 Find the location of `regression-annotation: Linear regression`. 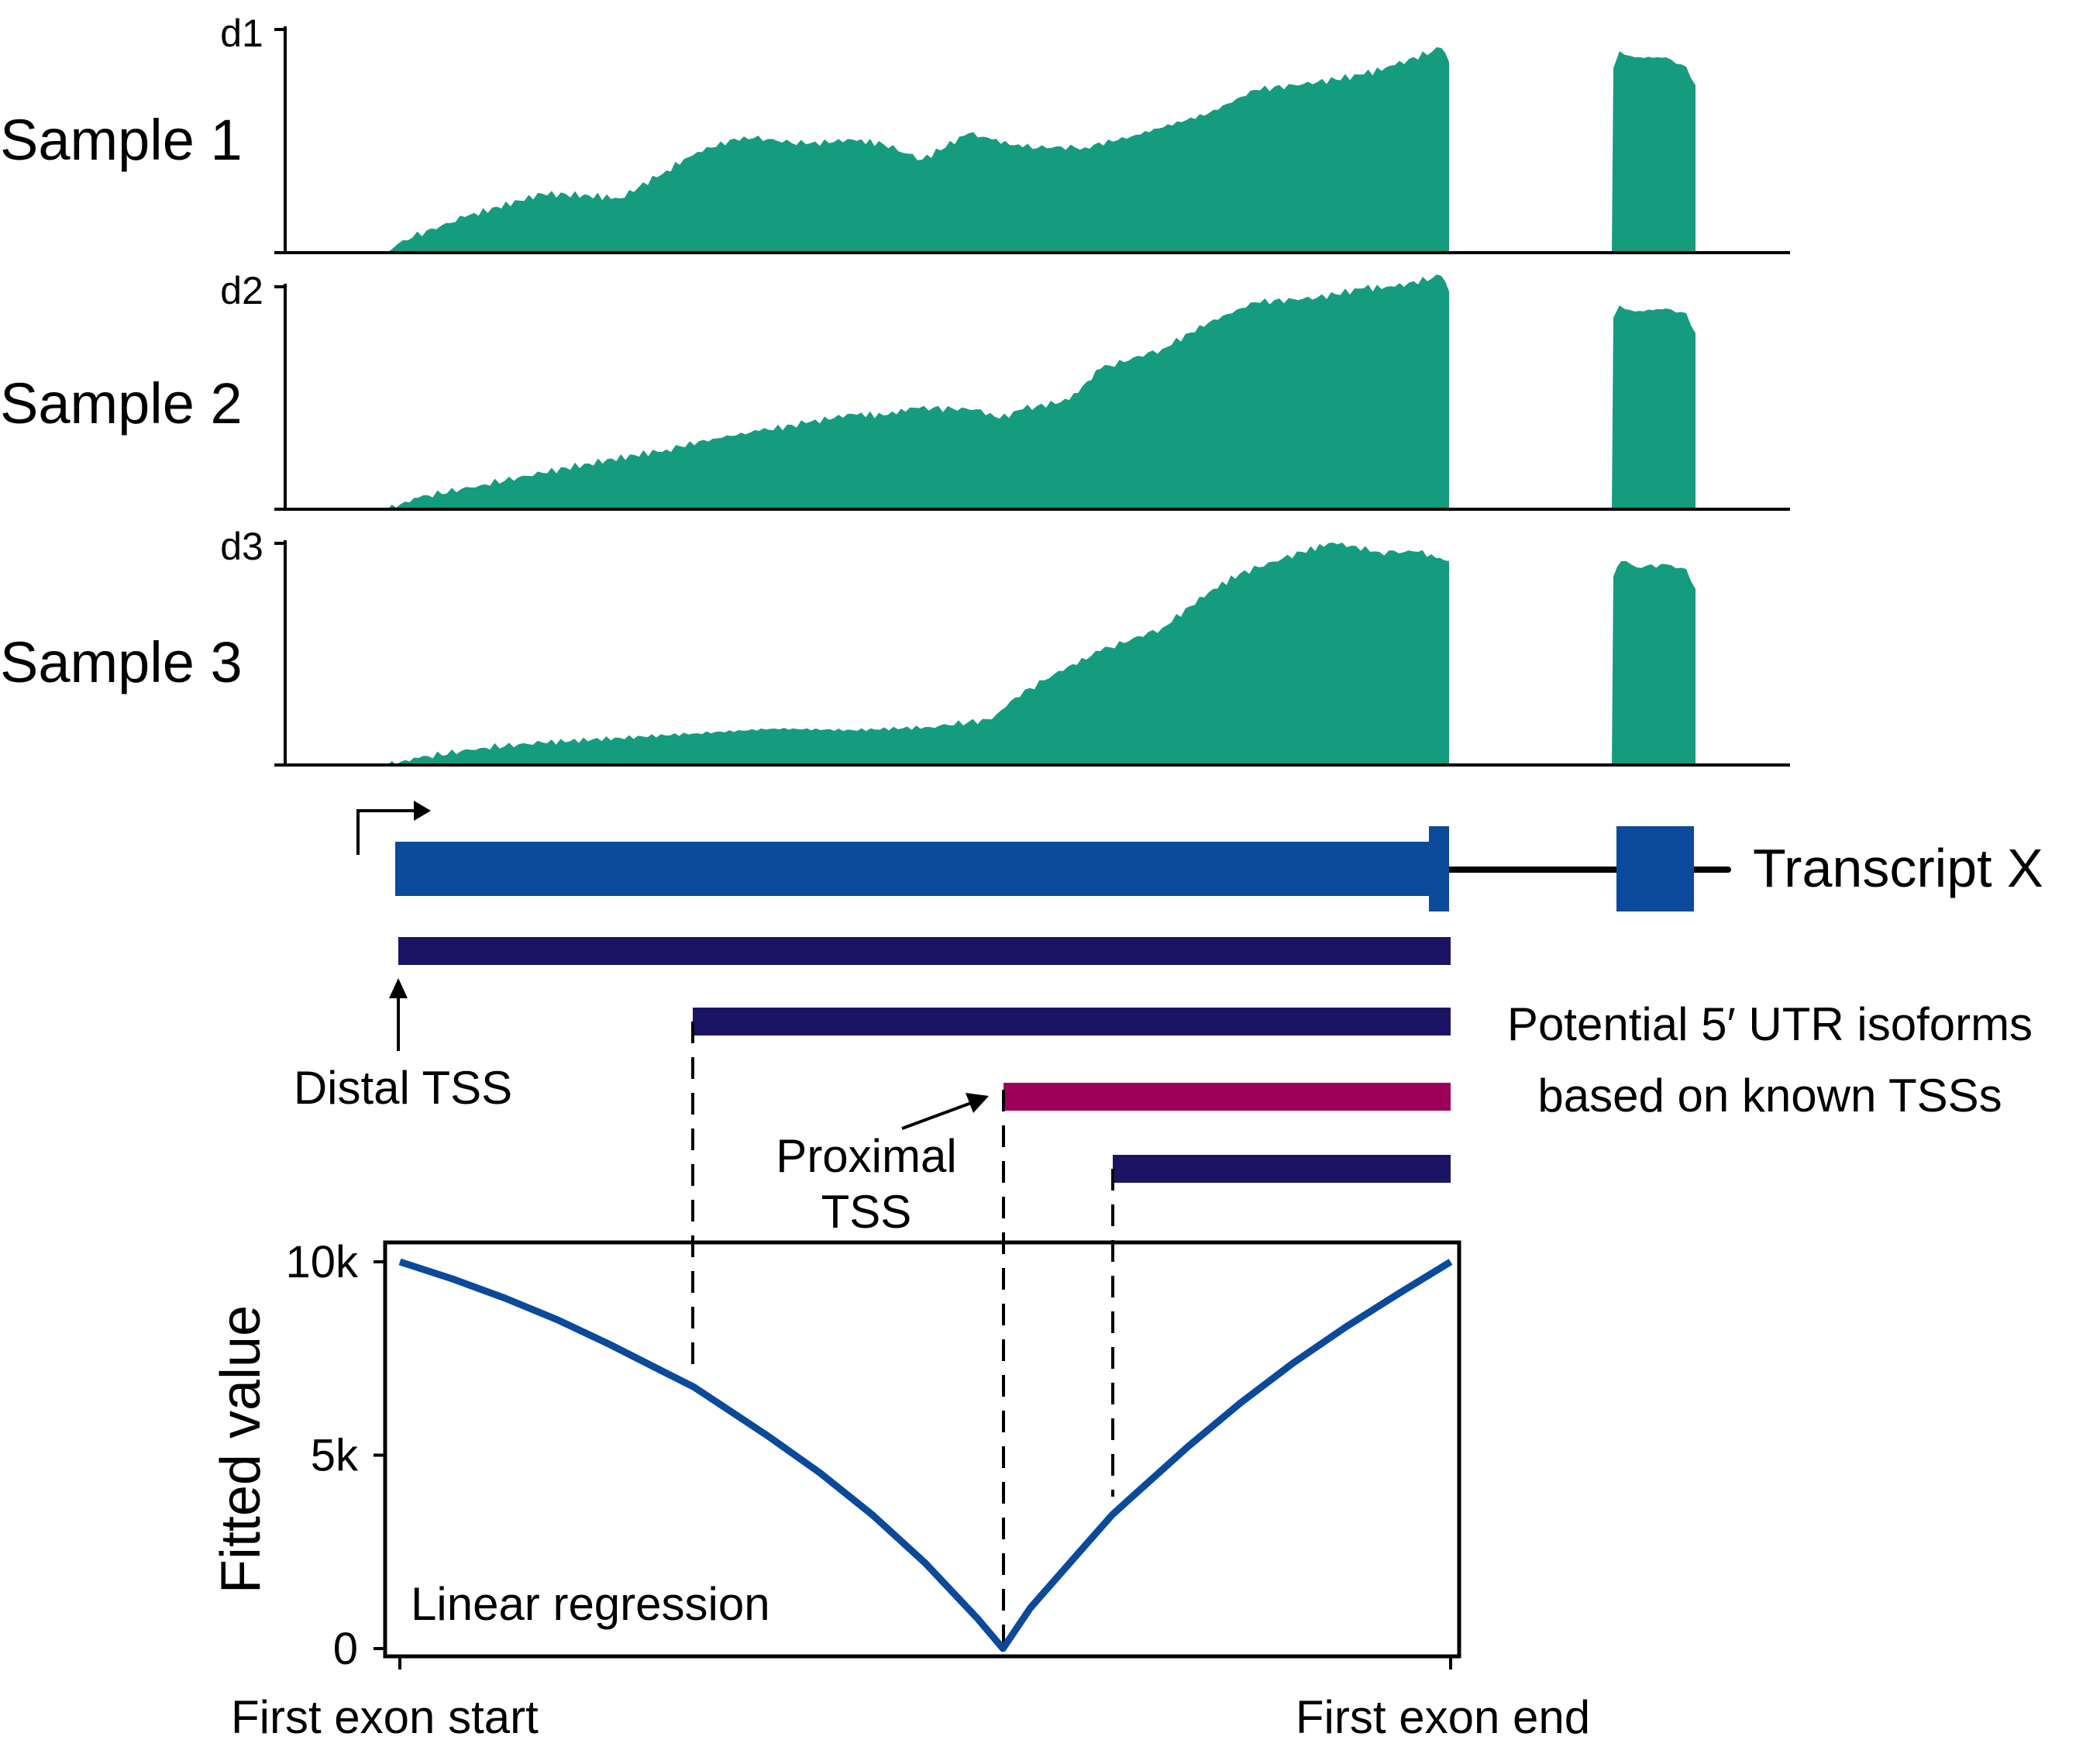

regression-annotation: Linear regression is located at coordinates (591, 1604).